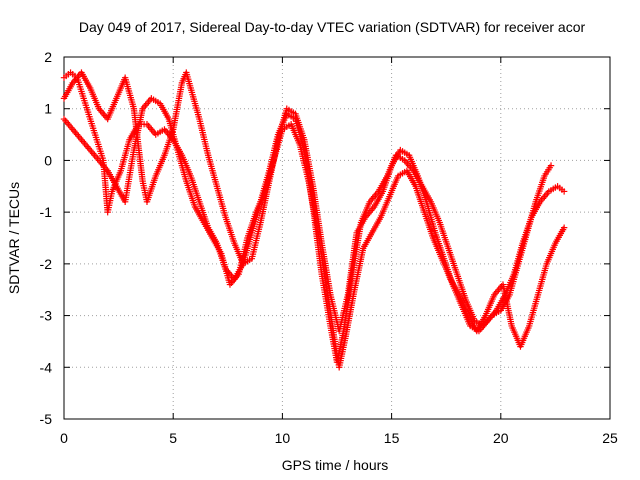 Image resolution: width=640 pixels, height=480 pixels. Describe the element at coordinates (46, 212) in the screenshot. I see `y-tick-label: -1` at that location.